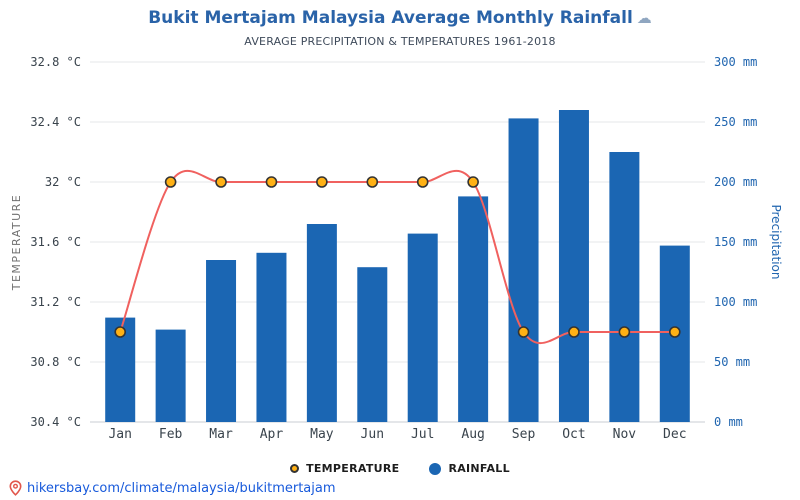  I want to click on legend-item-temperature: TEMPERATURE, so click(344, 468).